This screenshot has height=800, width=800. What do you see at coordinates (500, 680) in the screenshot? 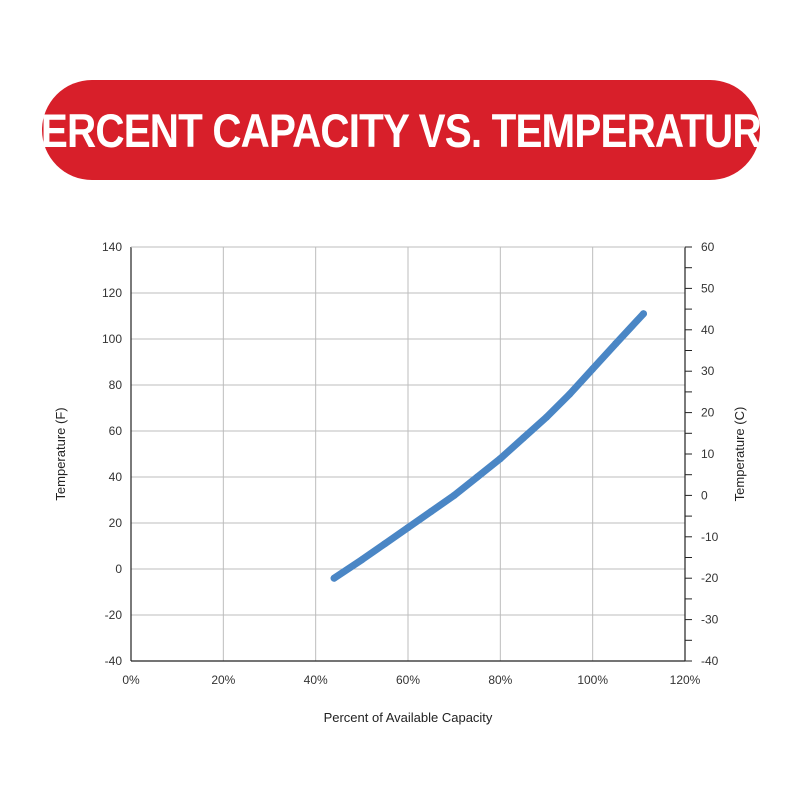
I see `x-tick-label: 80%` at bounding box center [500, 680].